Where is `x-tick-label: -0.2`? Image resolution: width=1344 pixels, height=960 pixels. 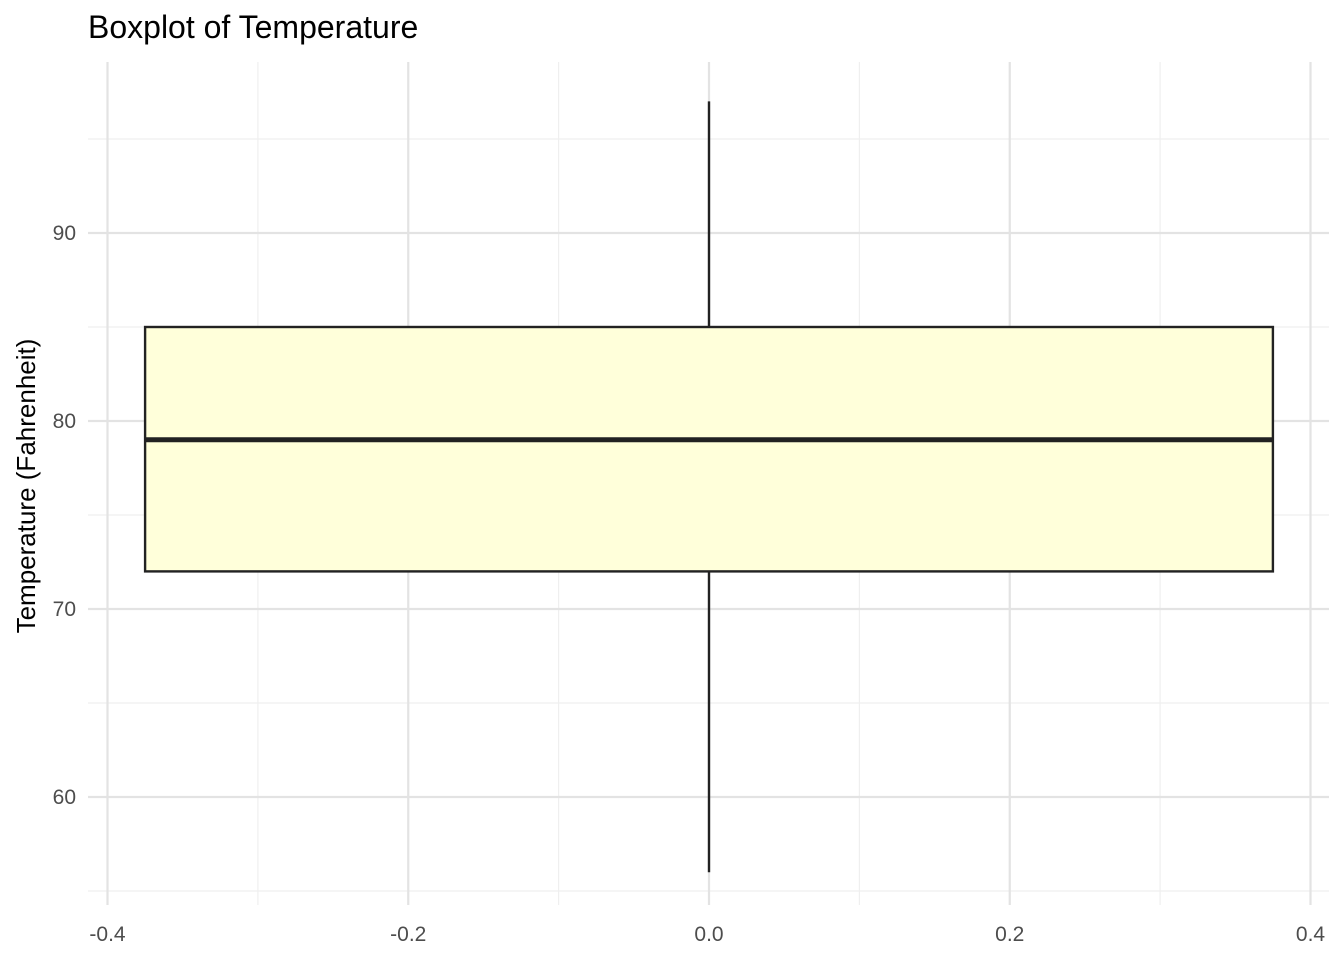
x-tick-label: -0.2 is located at coordinates (408, 934).